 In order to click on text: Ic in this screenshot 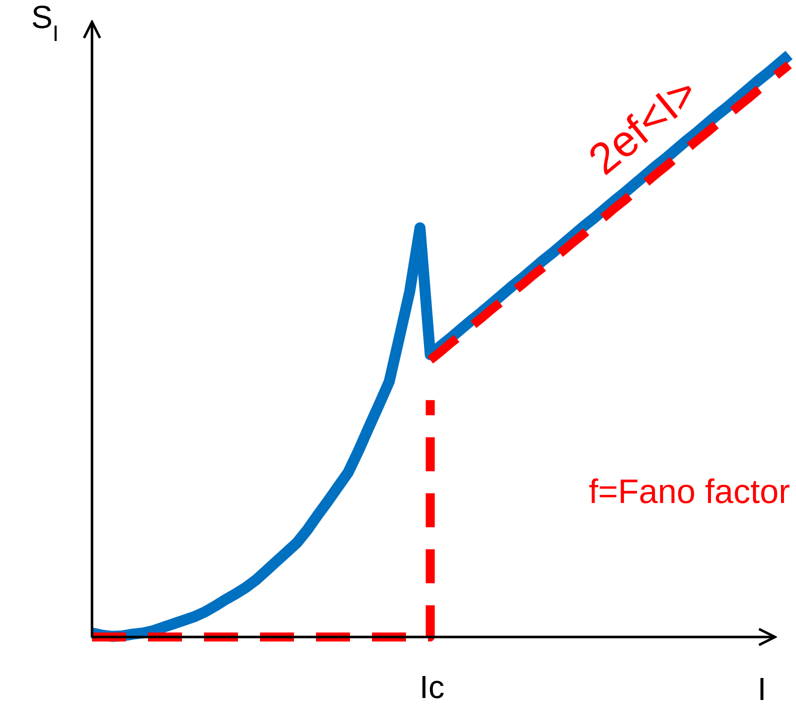, I will do `click(432, 687)`.